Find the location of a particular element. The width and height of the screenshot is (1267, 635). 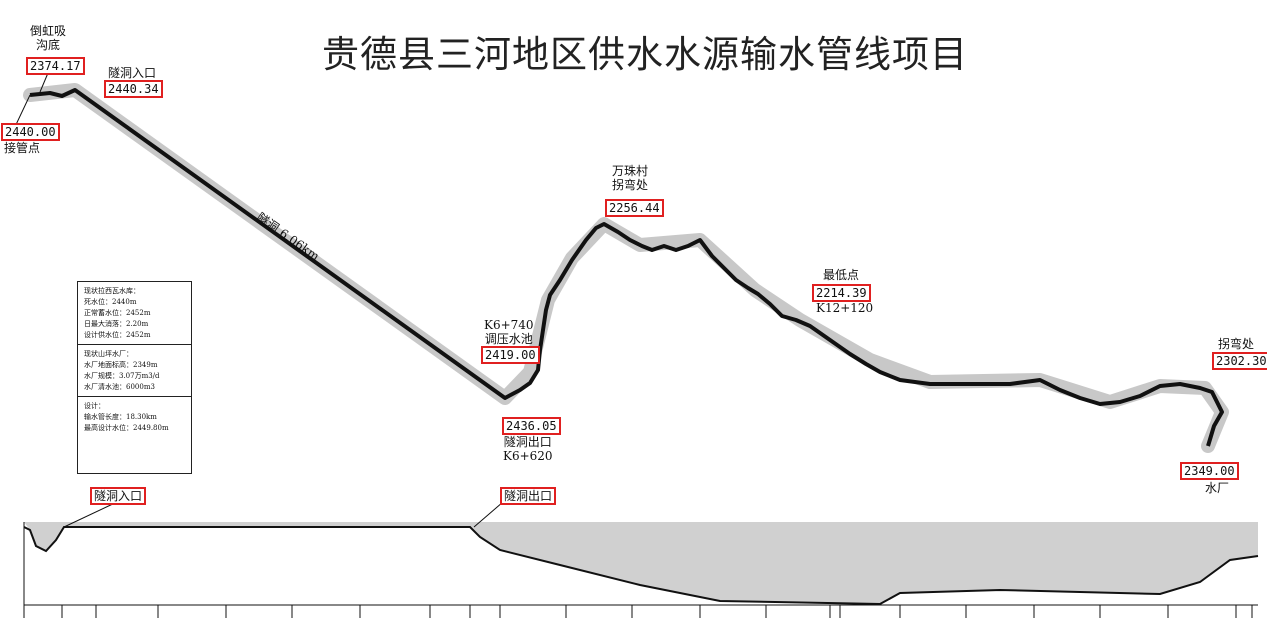

lowest-label: 最低点 is located at coordinates (841, 275).